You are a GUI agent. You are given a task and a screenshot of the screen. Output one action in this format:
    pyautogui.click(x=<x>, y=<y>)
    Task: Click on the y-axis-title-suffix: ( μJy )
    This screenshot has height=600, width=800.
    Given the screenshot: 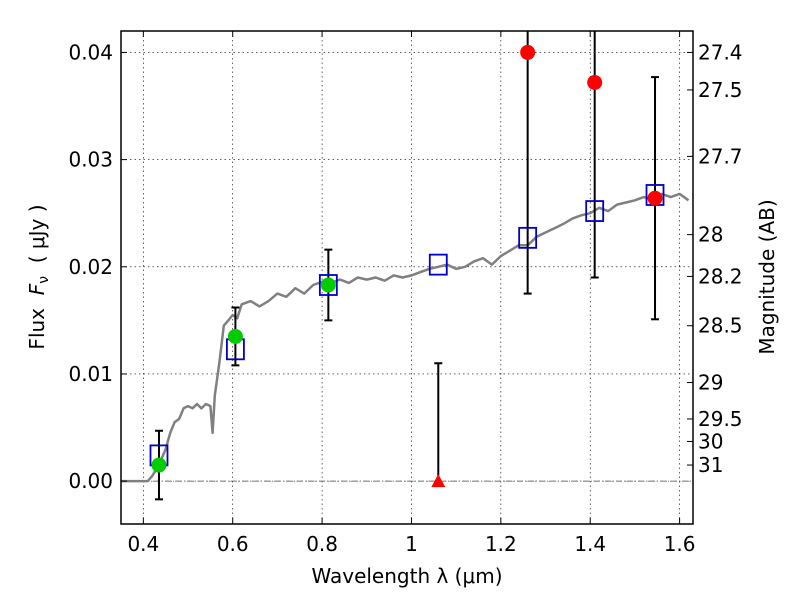 What is the action you would take?
    pyautogui.click(x=37, y=240)
    